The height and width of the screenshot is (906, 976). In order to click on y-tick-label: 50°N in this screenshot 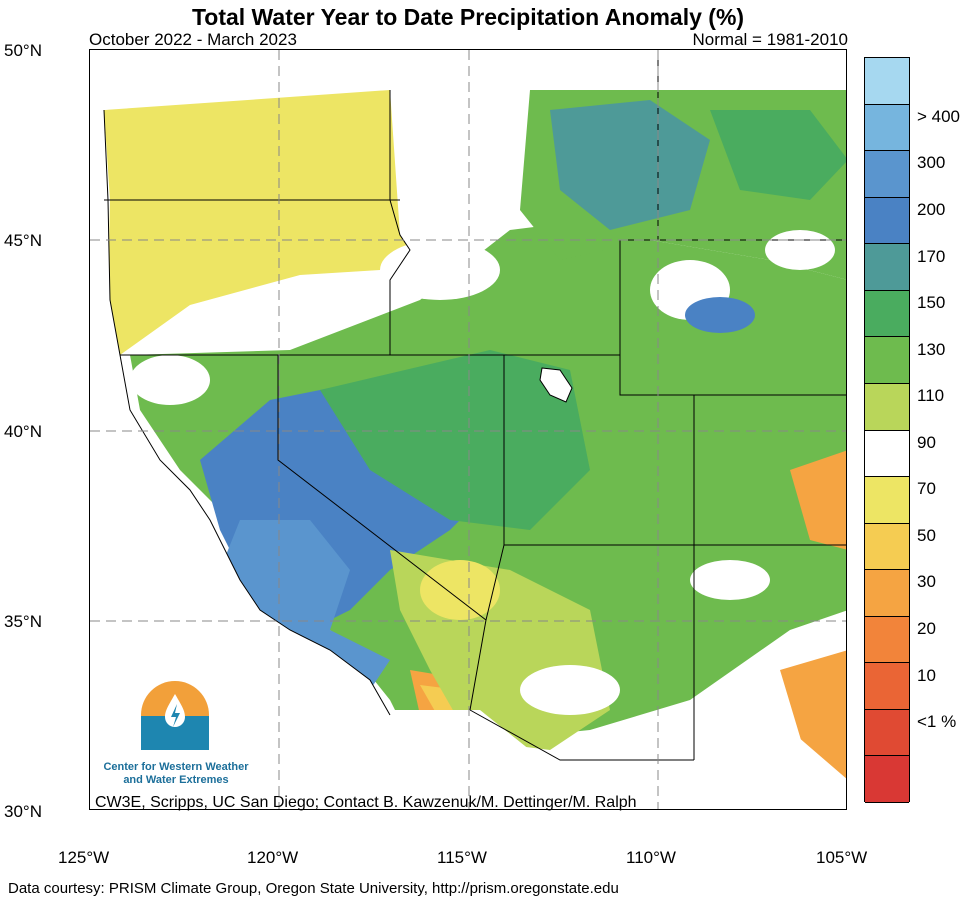, I will do `click(23, 50)`.